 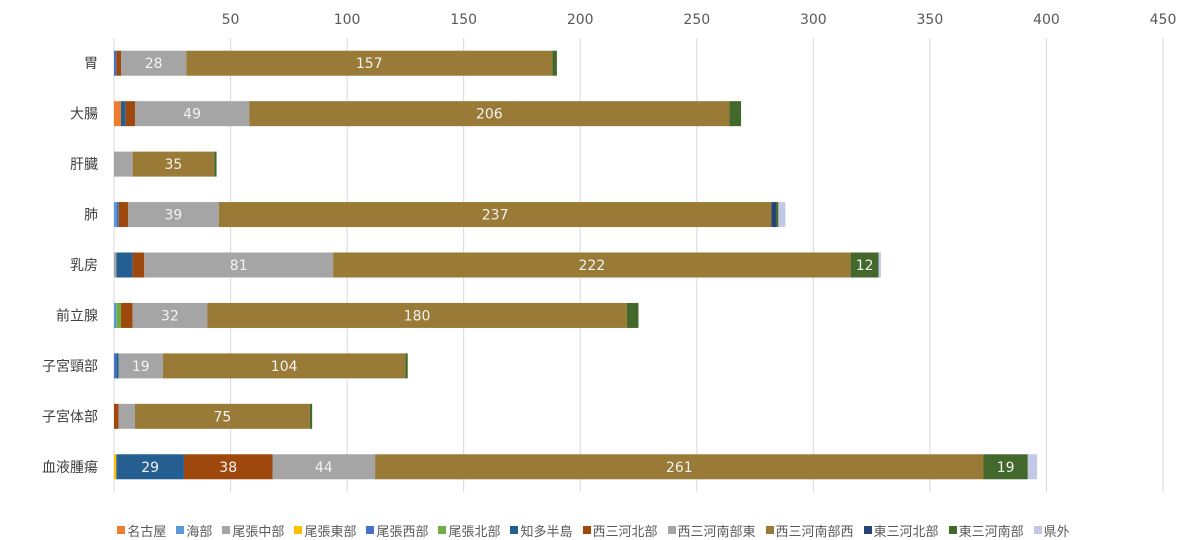 I want to click on legend-item: 西三河北部, so click(x=620, y=530).